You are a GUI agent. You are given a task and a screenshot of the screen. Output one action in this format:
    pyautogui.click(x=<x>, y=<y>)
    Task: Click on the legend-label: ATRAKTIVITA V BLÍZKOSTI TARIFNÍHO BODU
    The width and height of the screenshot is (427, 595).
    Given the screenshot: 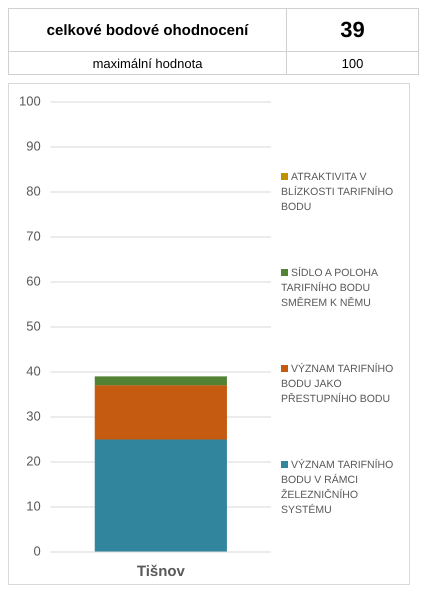 What is the action you would take?
    pyautogui.click(x=337, y=191)
    